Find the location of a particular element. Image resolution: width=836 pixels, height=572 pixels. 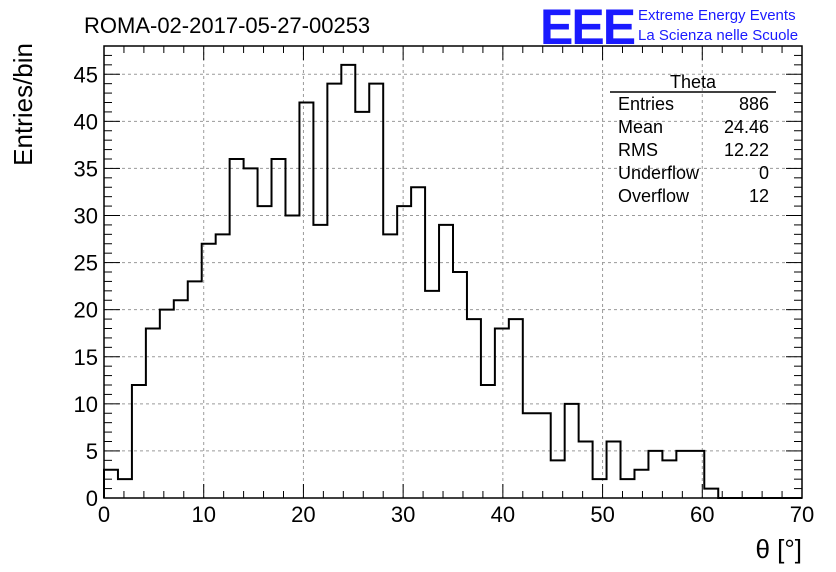

stats-value-mean: 24.46 is located at coordinates (746, 127).